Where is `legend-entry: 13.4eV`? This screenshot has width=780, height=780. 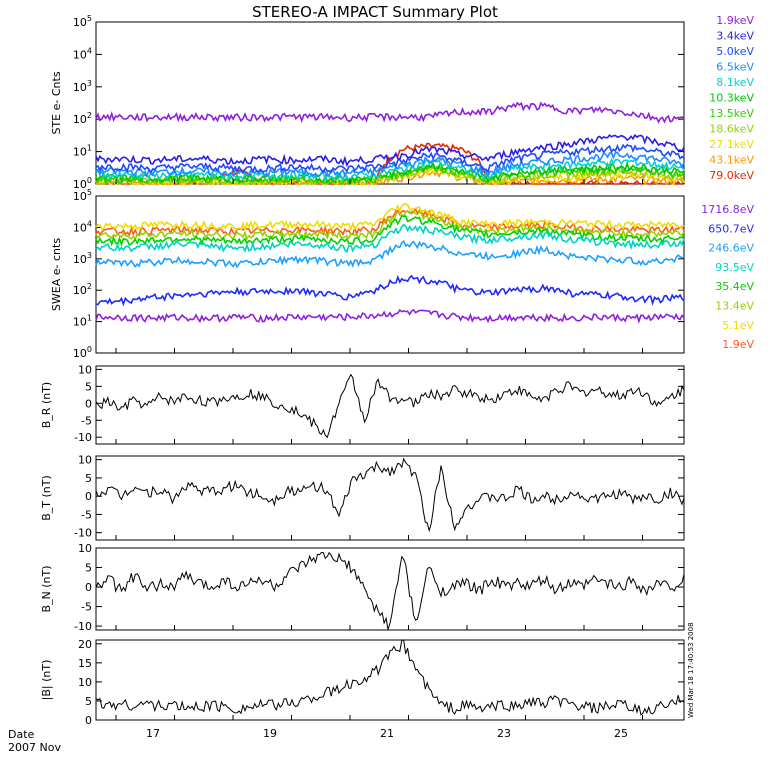 legend-entry: 13.4eV is located at coordinates (734, 306).